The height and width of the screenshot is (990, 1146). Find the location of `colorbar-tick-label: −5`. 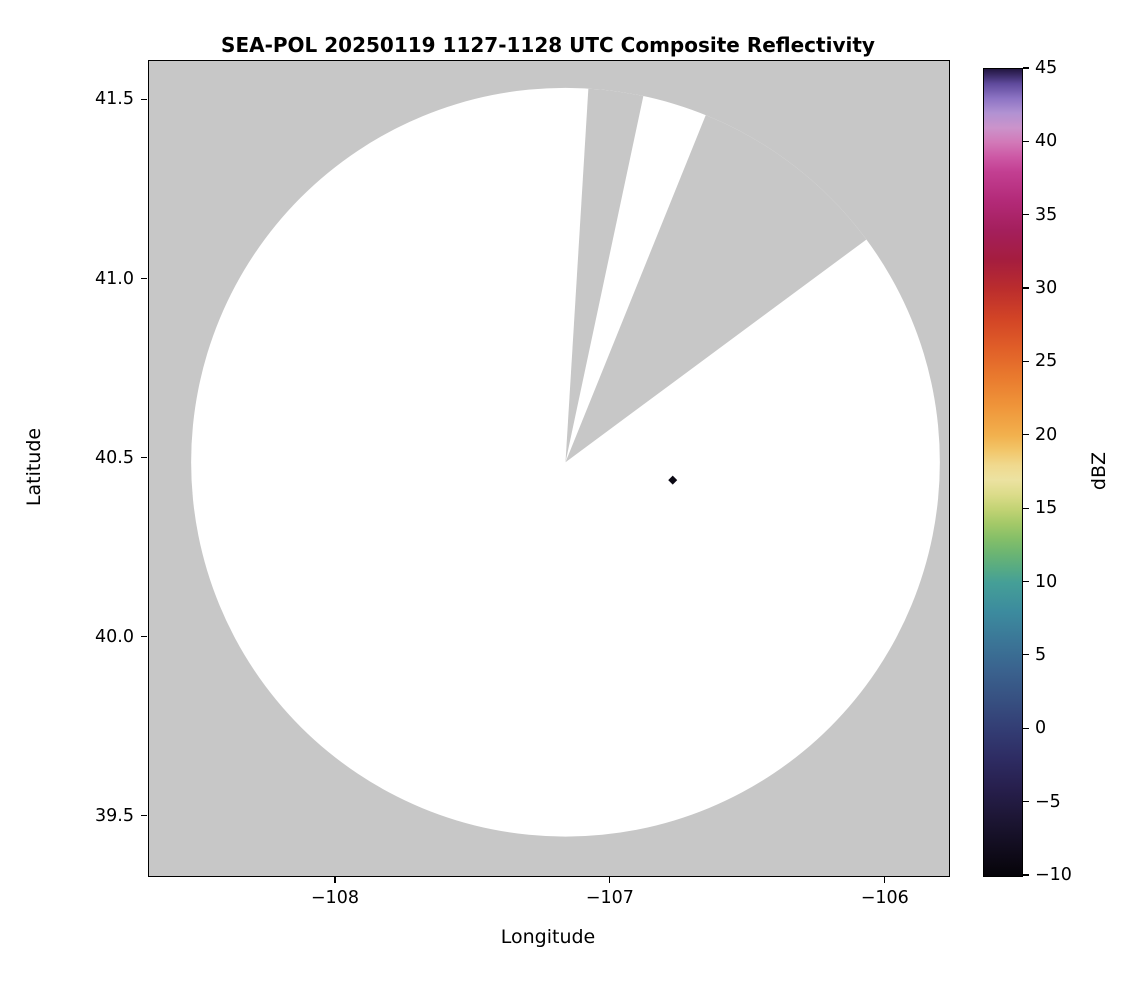

colorbar-tick-label: −5 is located at coordinates (1048, 801).